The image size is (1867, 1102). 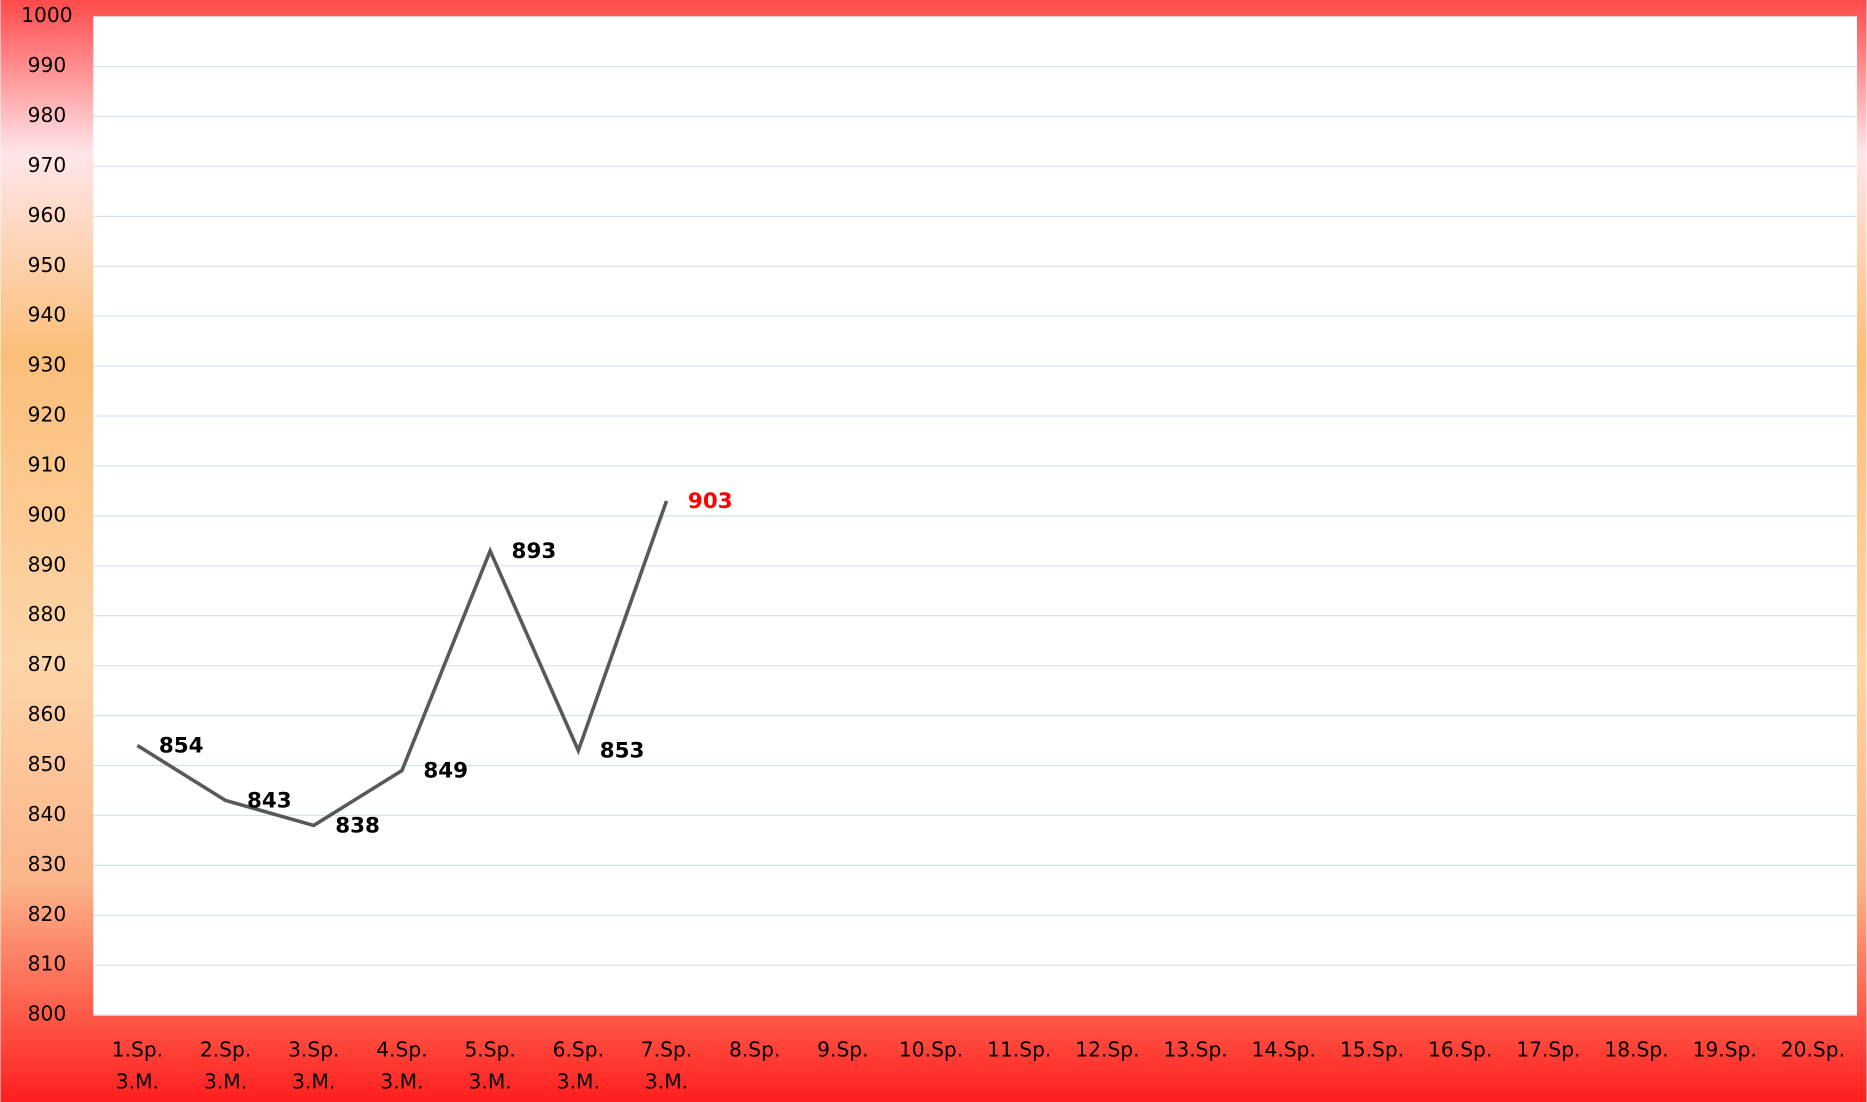 I want to click on x-tick-label: 4.Sp., so click(x=401, y=1049).